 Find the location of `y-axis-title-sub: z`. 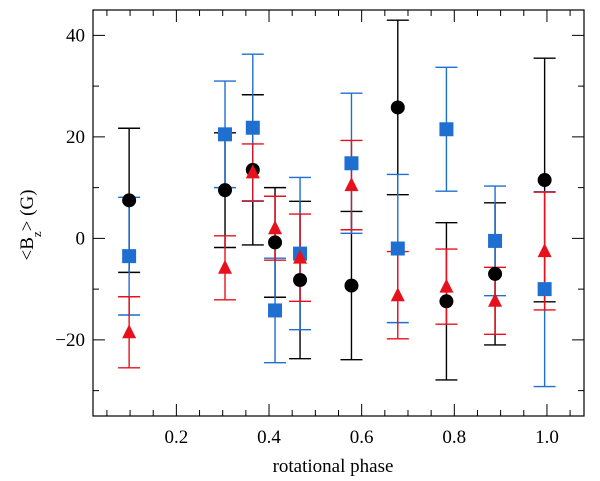

y-axis-title-sub: z is located at coordinates (36, 234).